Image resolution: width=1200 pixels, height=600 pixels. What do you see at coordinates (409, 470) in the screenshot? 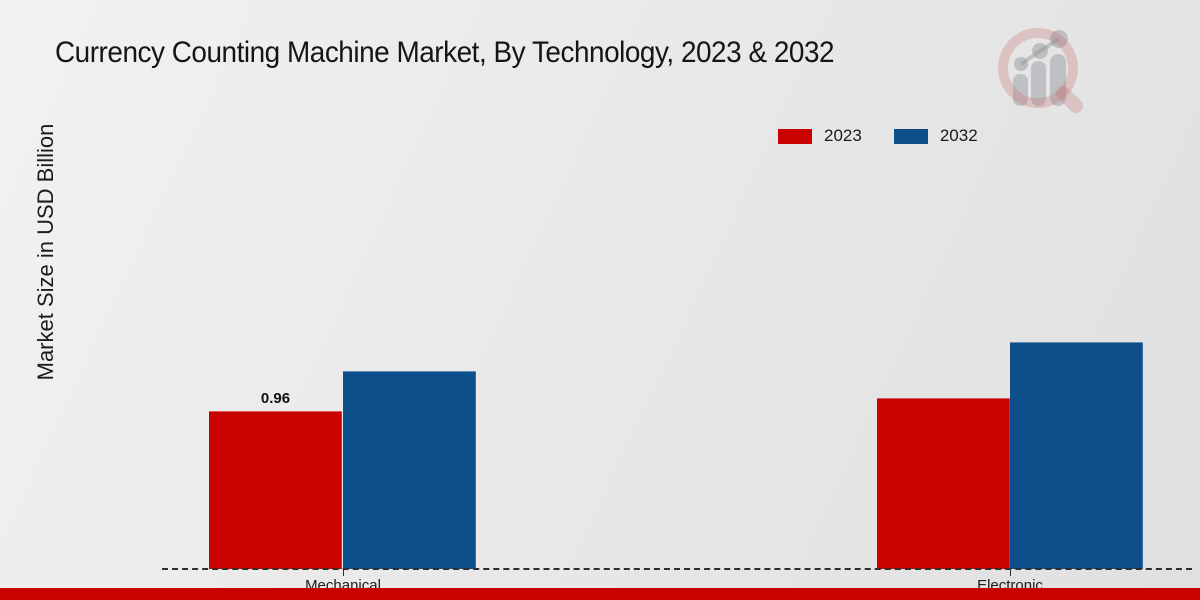
I see `bar-mechanical-2032` at bounding box center [409, 470].